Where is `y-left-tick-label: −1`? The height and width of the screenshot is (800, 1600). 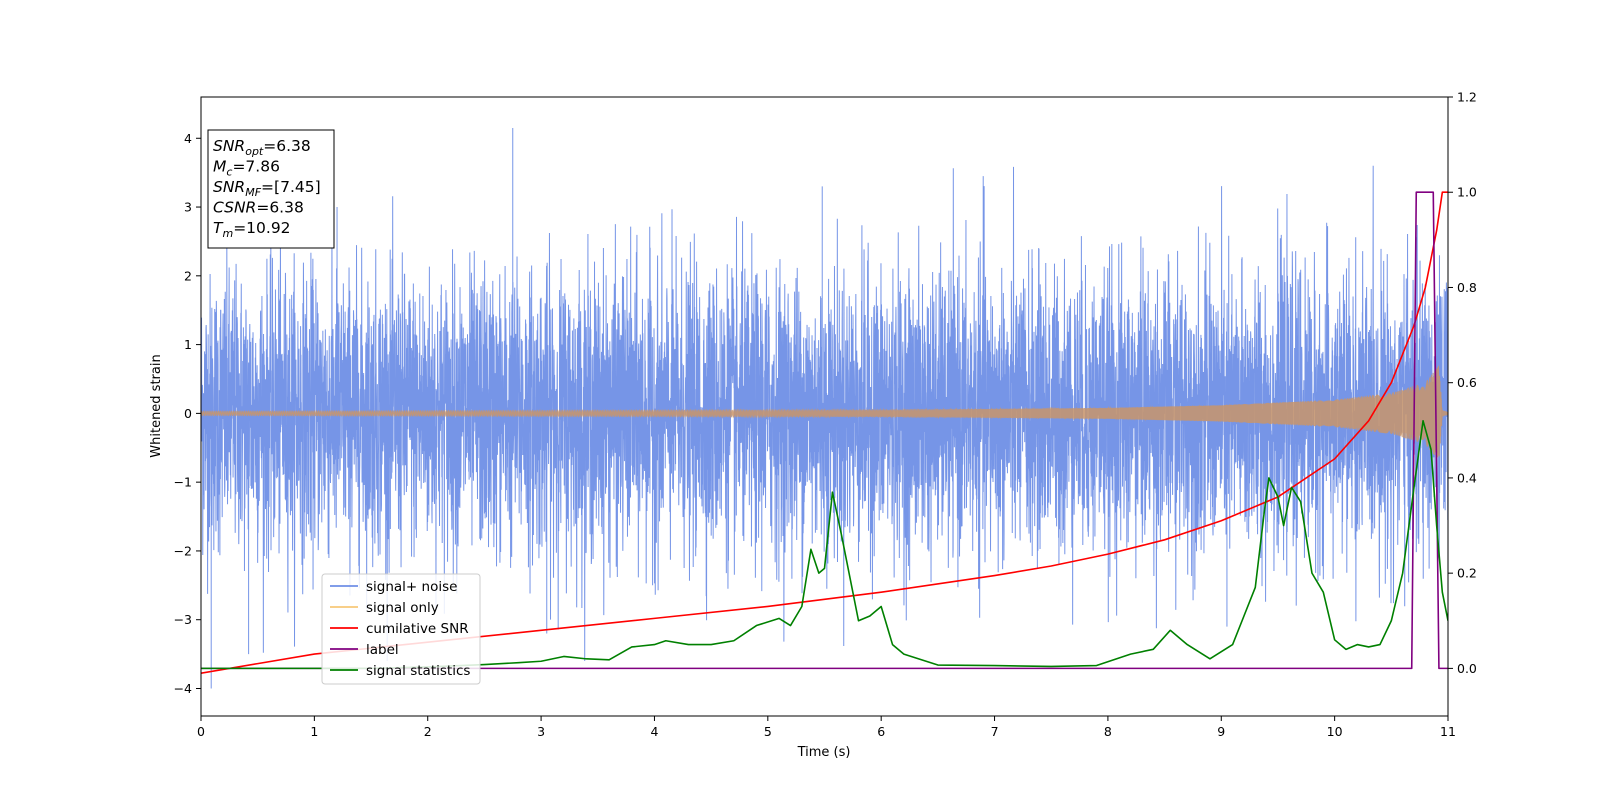 y-left-tick-label: −1 is located at coordinates (183, 482).